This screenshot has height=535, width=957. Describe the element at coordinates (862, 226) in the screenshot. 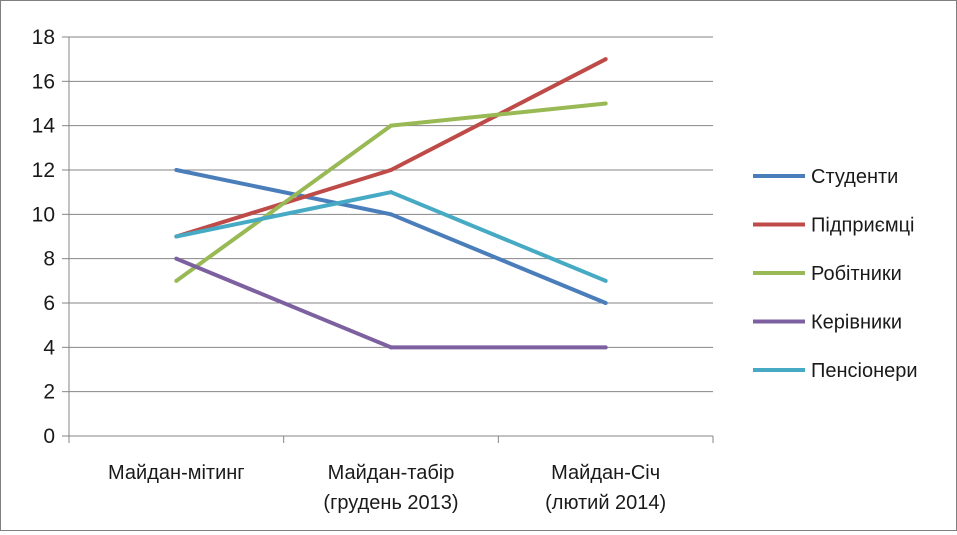

I see `legend-label: Підприємці` at that location.